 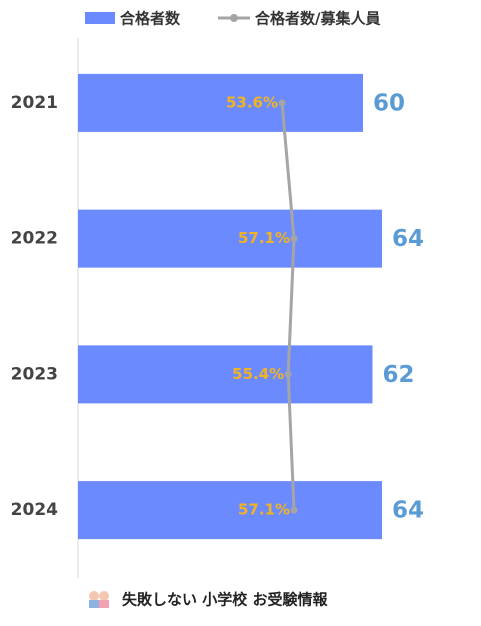 What do you see at coordinates (99, 599) in the screenshot?
I see `footer-icon` at bounding box center [99, 599].